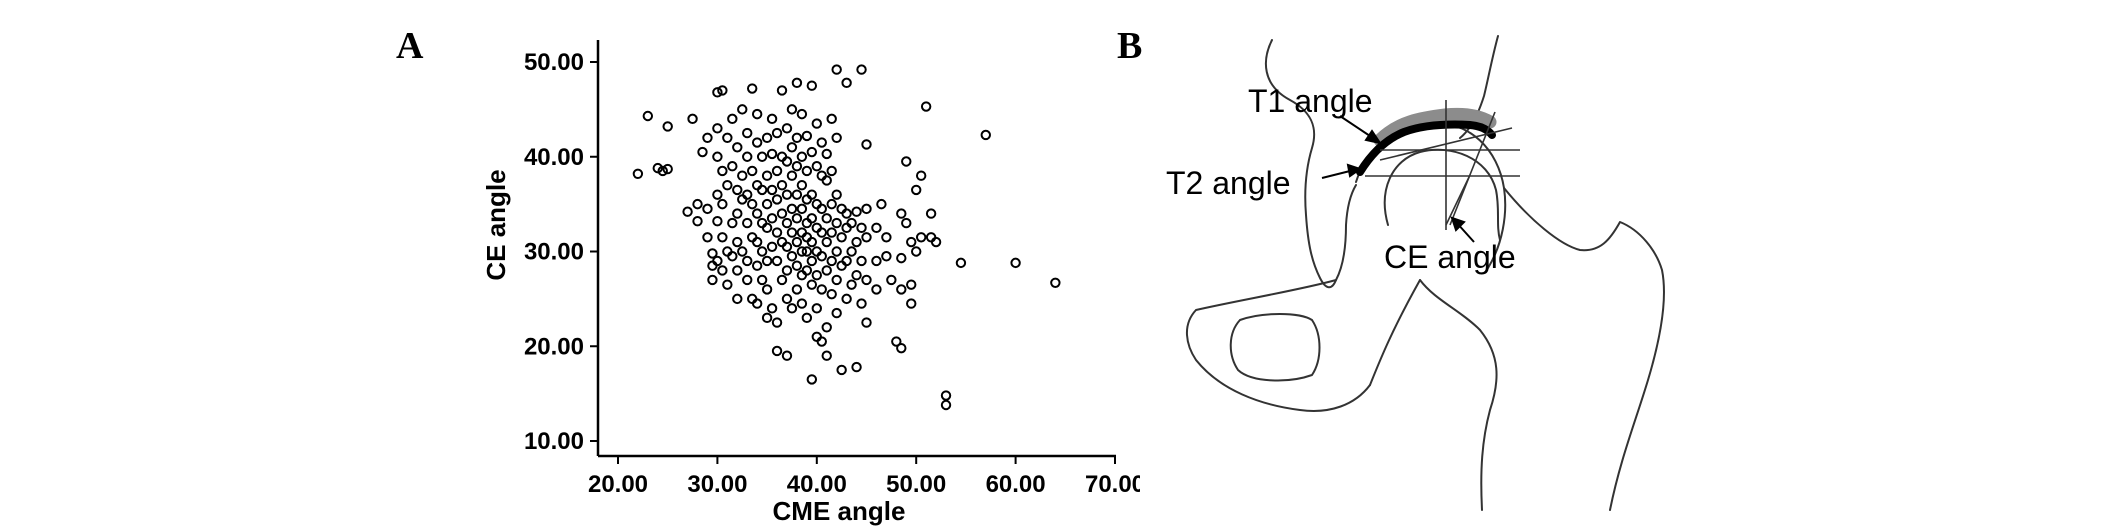 The height and width of the screenshot is (531, 2126). Describe the element at coordinates (1275, 347) in the screenshot. I see `obturator-foramen` at that location.